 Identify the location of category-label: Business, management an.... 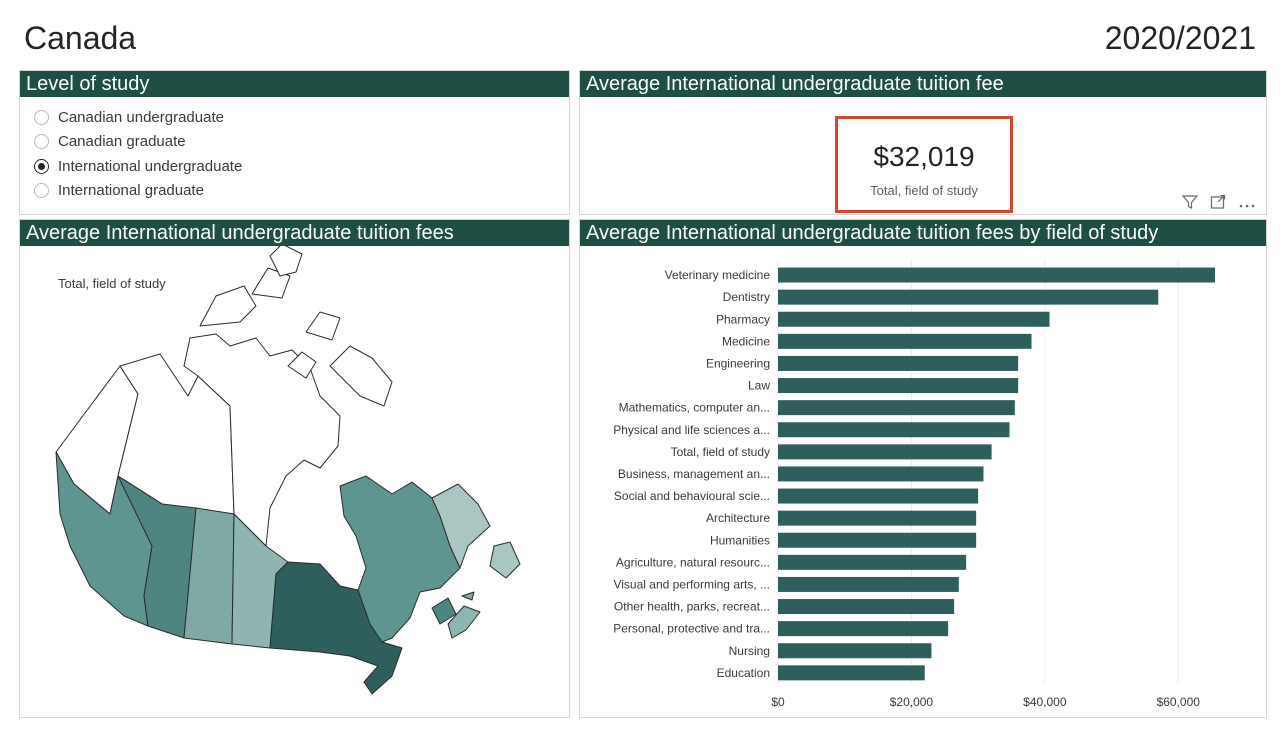
(694, 474).